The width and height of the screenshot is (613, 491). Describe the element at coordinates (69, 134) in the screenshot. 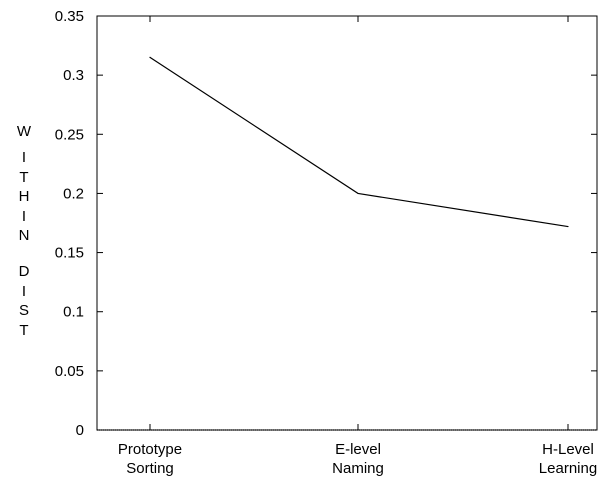

I see `y-tick-label: 0.25` at that location.